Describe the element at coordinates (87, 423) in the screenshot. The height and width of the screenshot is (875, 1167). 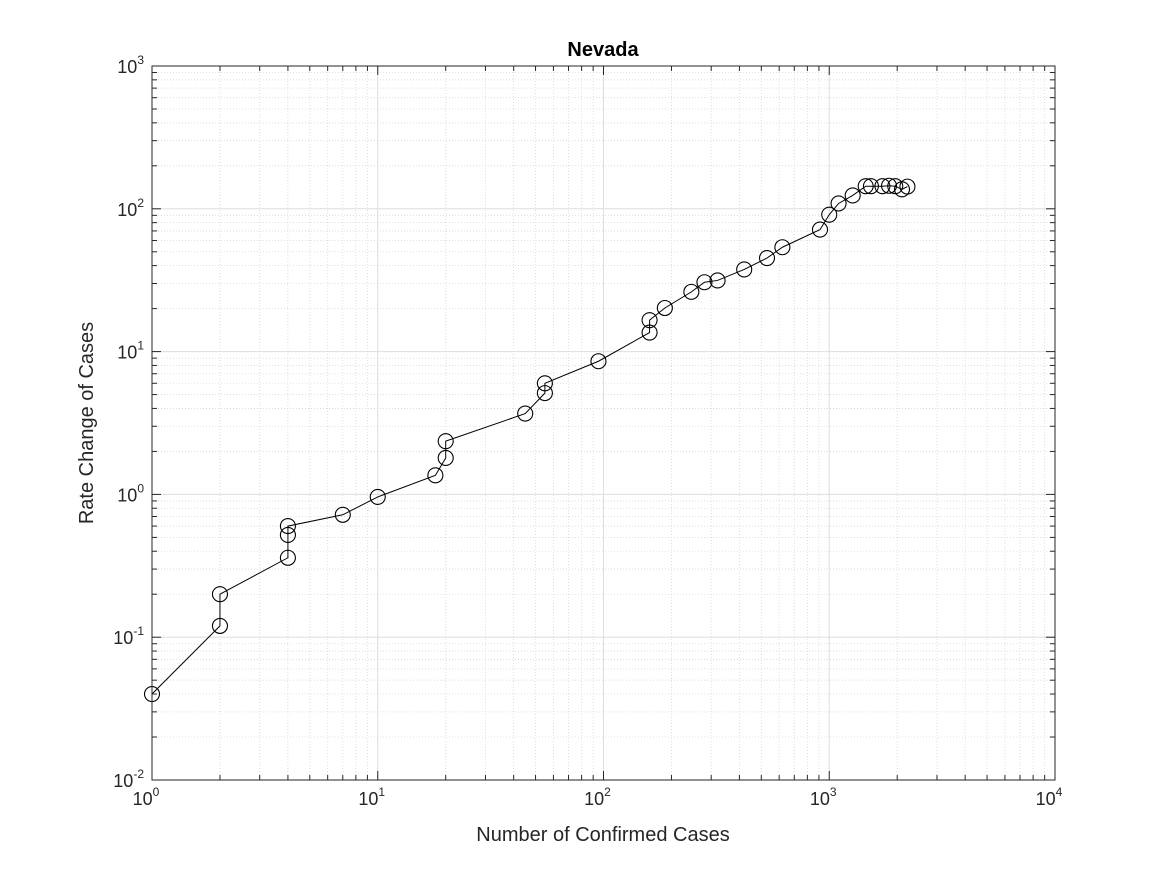
I see `y-axis-label: Rate Change of Cases` at that location.